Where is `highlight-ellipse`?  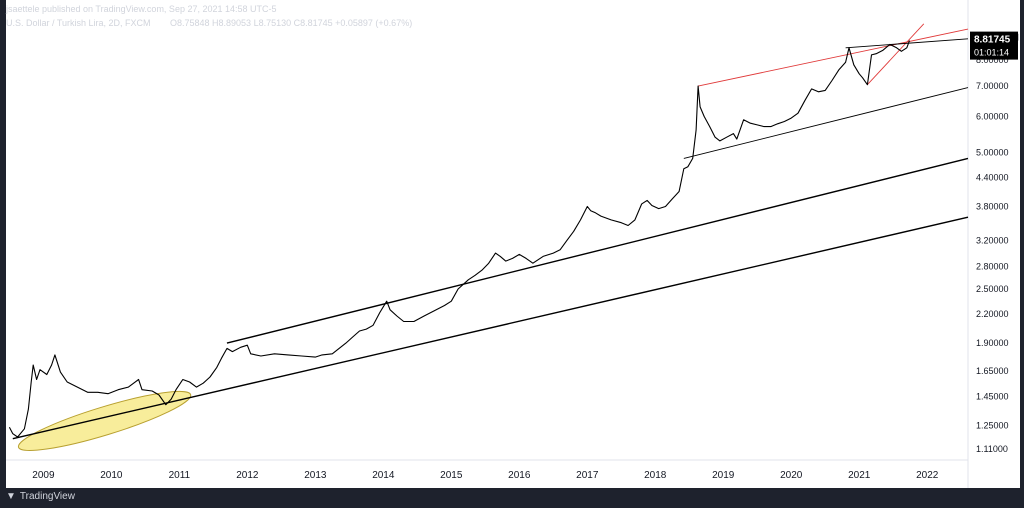 highlight-ellipse is located at coordinates (104, 420).